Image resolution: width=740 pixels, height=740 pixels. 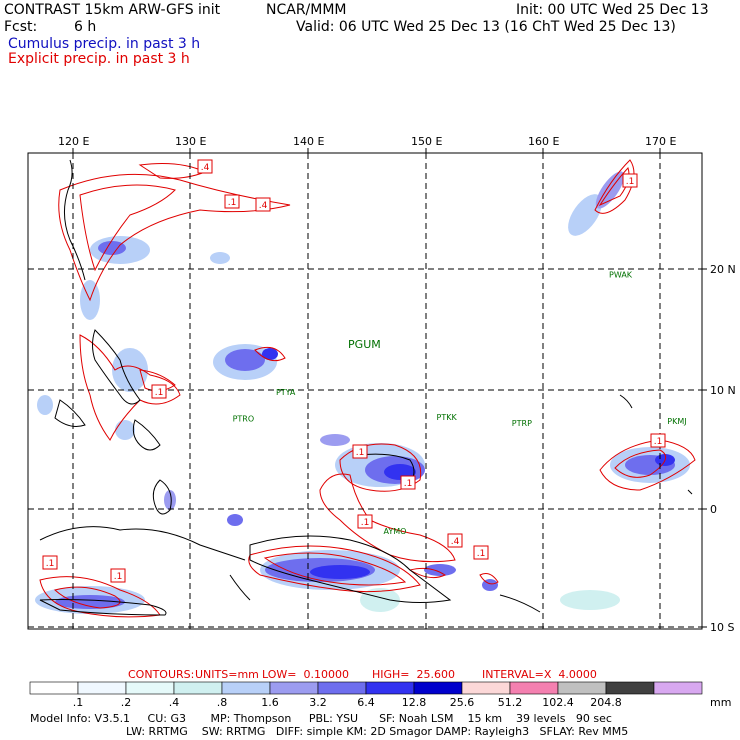 What do you see at coordinates (713, 509) in the screenshot?
I see `lat-label-0: 0` at bounding box center [713, 509].